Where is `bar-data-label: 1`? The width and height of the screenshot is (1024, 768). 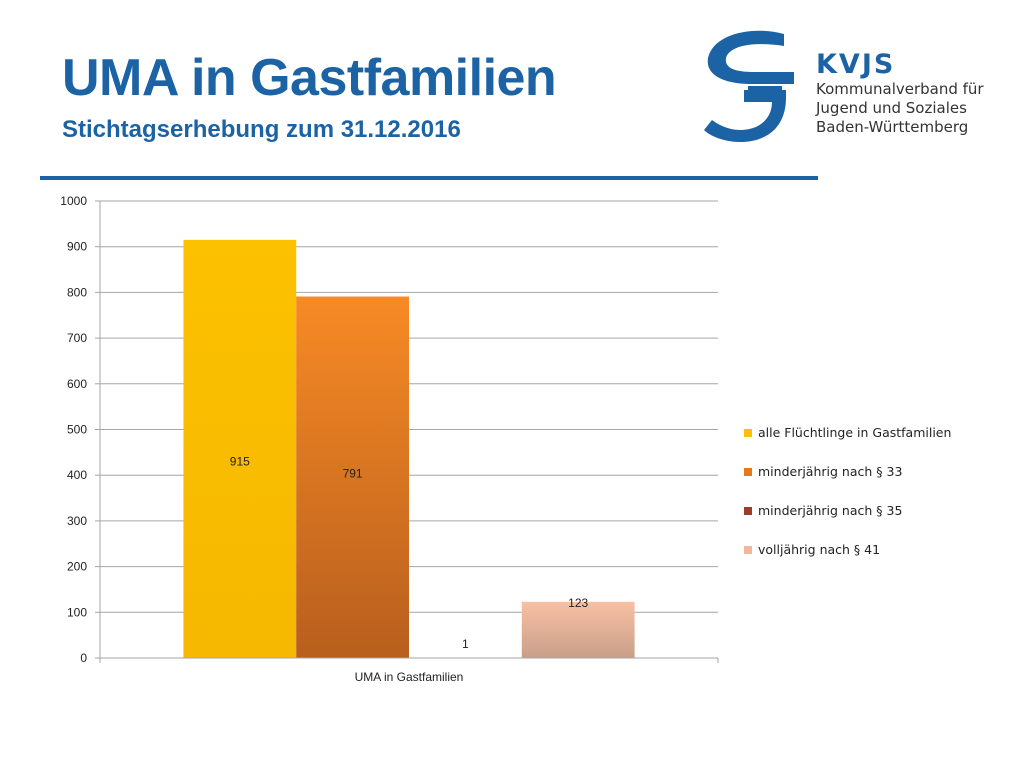
bar-data-label: 1 is located at coordinates (465, 644).